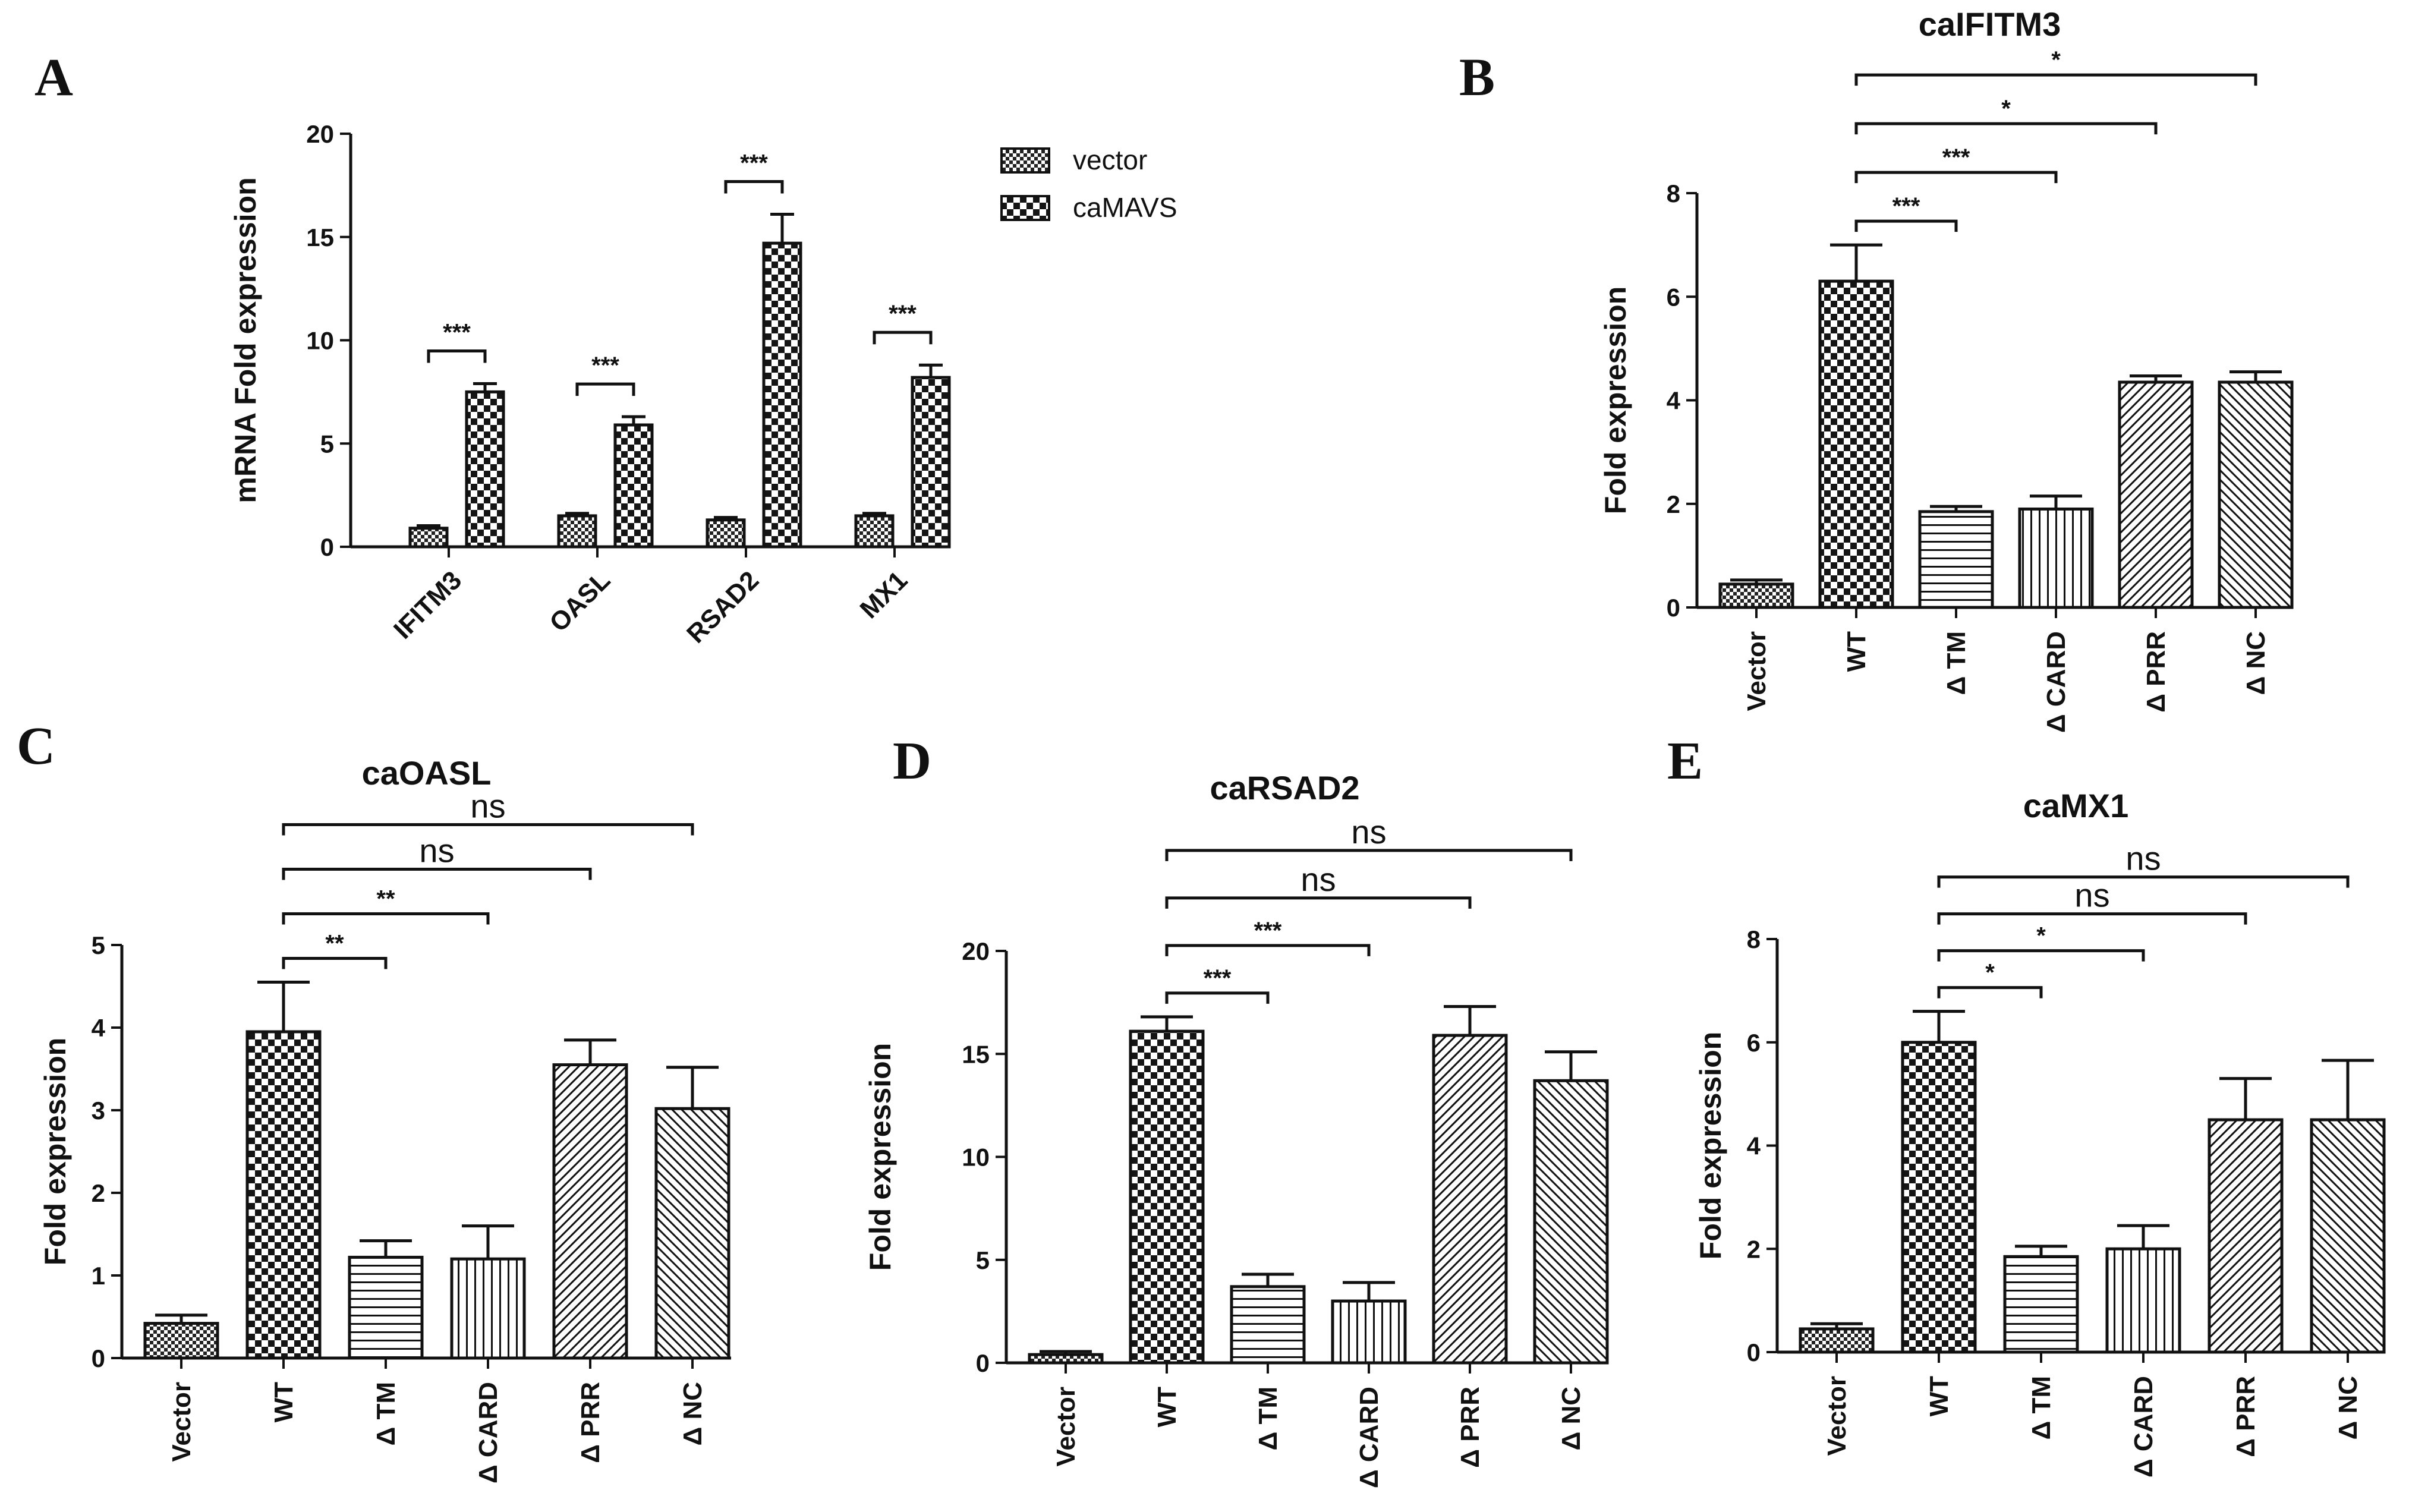 This screenshot has height=1512, width=2409. I want to click on x-tick-label-ifitm3: IFITM3, so click(427, 605).